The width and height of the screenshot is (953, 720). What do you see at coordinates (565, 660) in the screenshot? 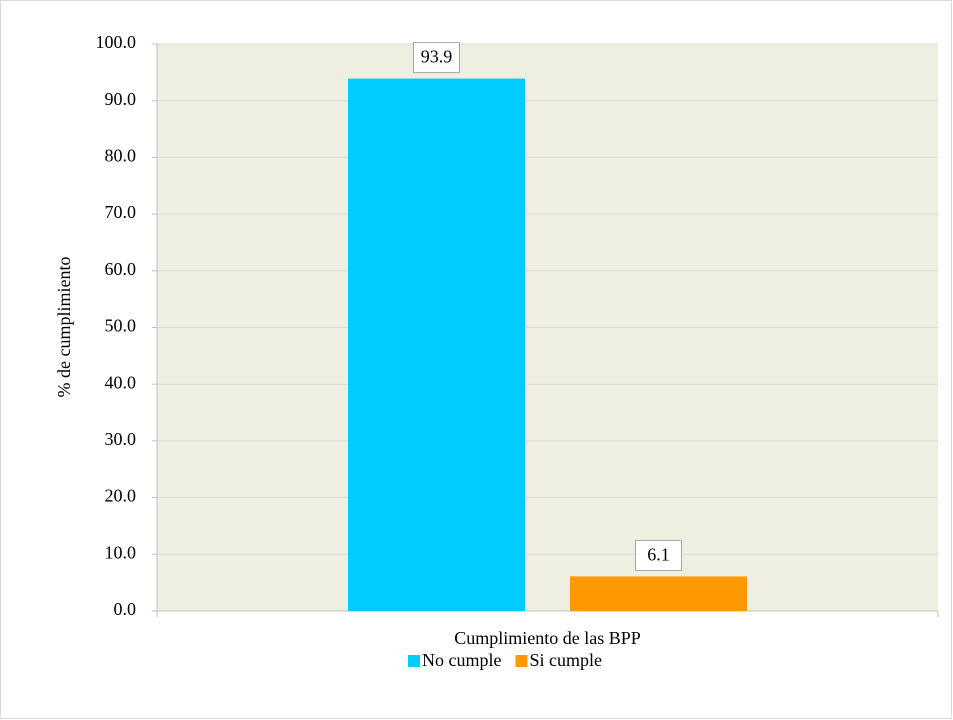
I see `legend-label: Si cumple` at bounding box center [565, 660].